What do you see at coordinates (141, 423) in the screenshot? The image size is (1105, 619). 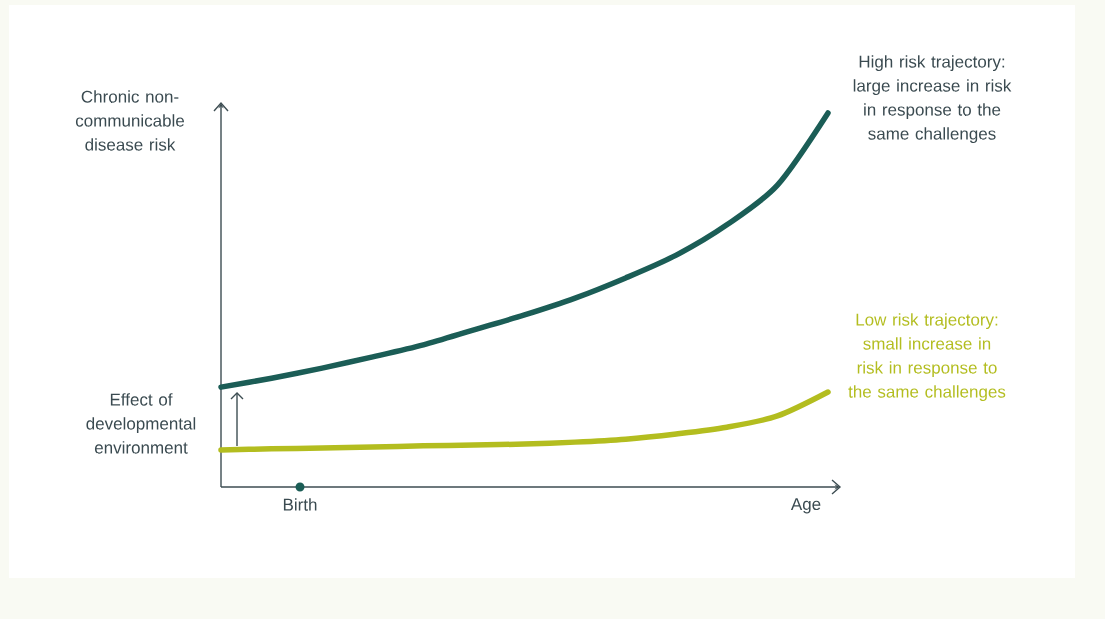 I see `text: Effect of developmental environment` at bounding box center [141, 423].